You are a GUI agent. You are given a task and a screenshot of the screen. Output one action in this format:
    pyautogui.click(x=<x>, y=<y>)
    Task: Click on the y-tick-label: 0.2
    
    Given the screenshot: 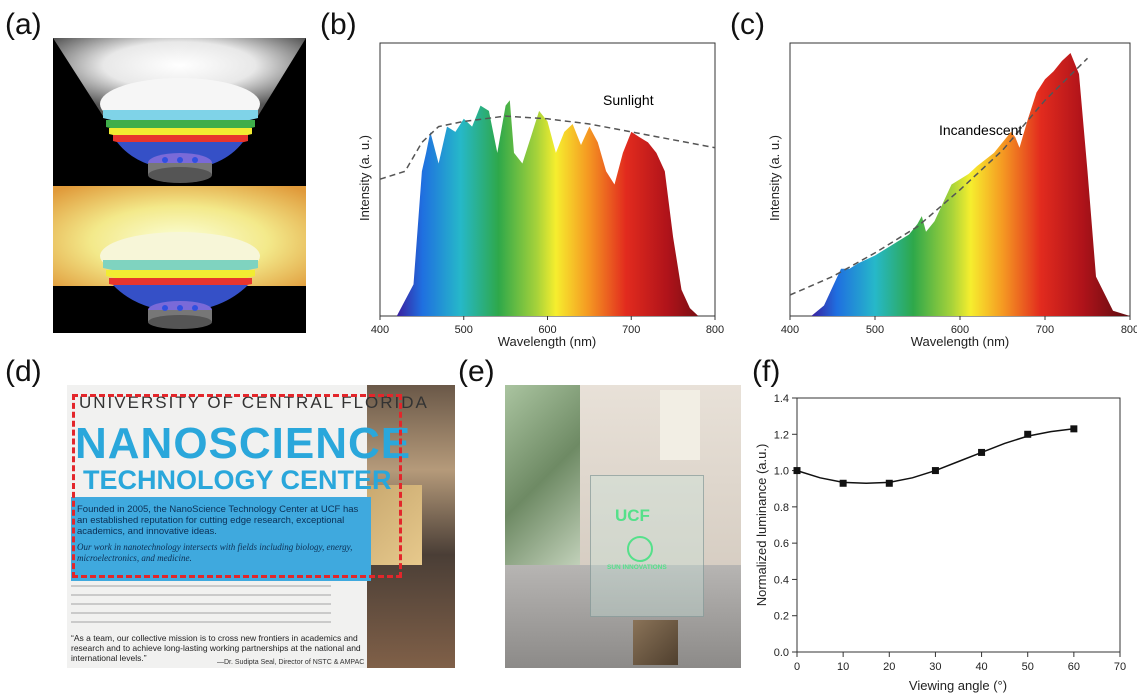 What is the action you would take?
    pyautogui.click(x=781, y=617)
    